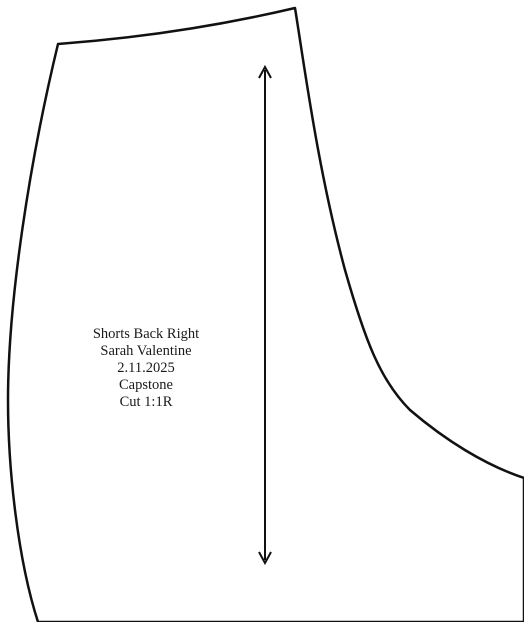 This screenshot has width=524, height=622. Describe the element at coordinates (146, 385) in the screenshot. I see `project-name: Capstone` at that location.